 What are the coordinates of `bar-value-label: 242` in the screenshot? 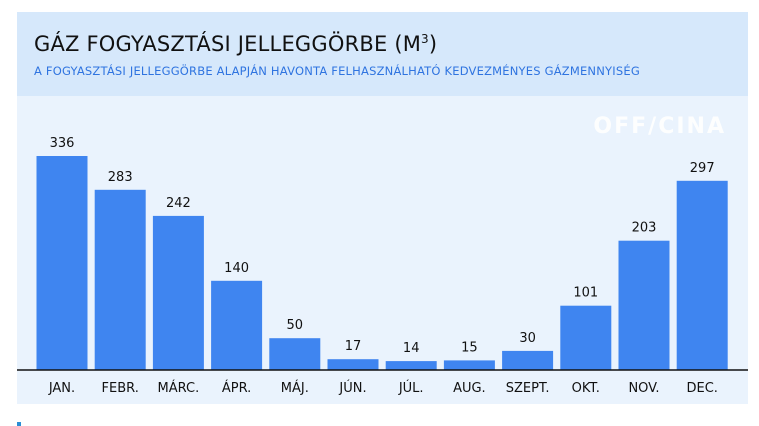 It's located at (178, 203).